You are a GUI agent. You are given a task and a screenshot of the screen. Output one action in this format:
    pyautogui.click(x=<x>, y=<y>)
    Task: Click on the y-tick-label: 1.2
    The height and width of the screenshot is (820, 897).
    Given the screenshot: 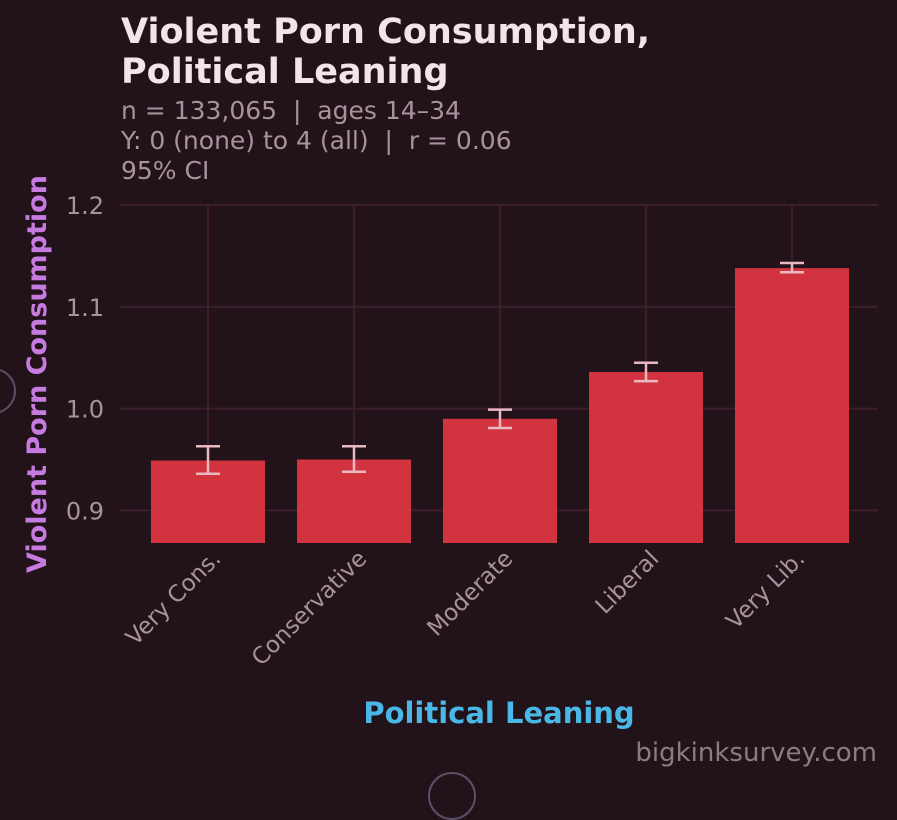 What is the action you would take?
    pyautogui.click(x=85, y=206)
    